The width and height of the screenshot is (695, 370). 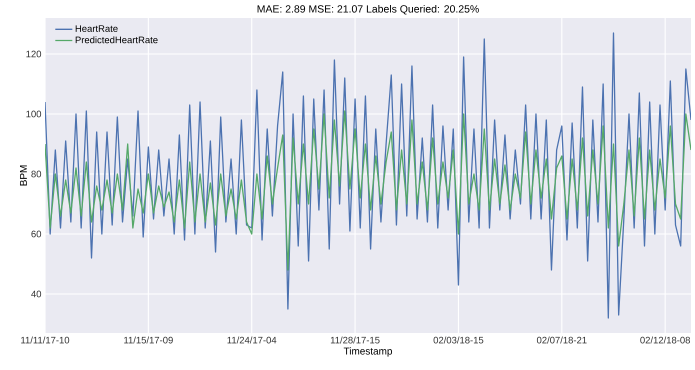 I want to click on x-tick-label: 11/28/17-15, so click(x=355, y=340).